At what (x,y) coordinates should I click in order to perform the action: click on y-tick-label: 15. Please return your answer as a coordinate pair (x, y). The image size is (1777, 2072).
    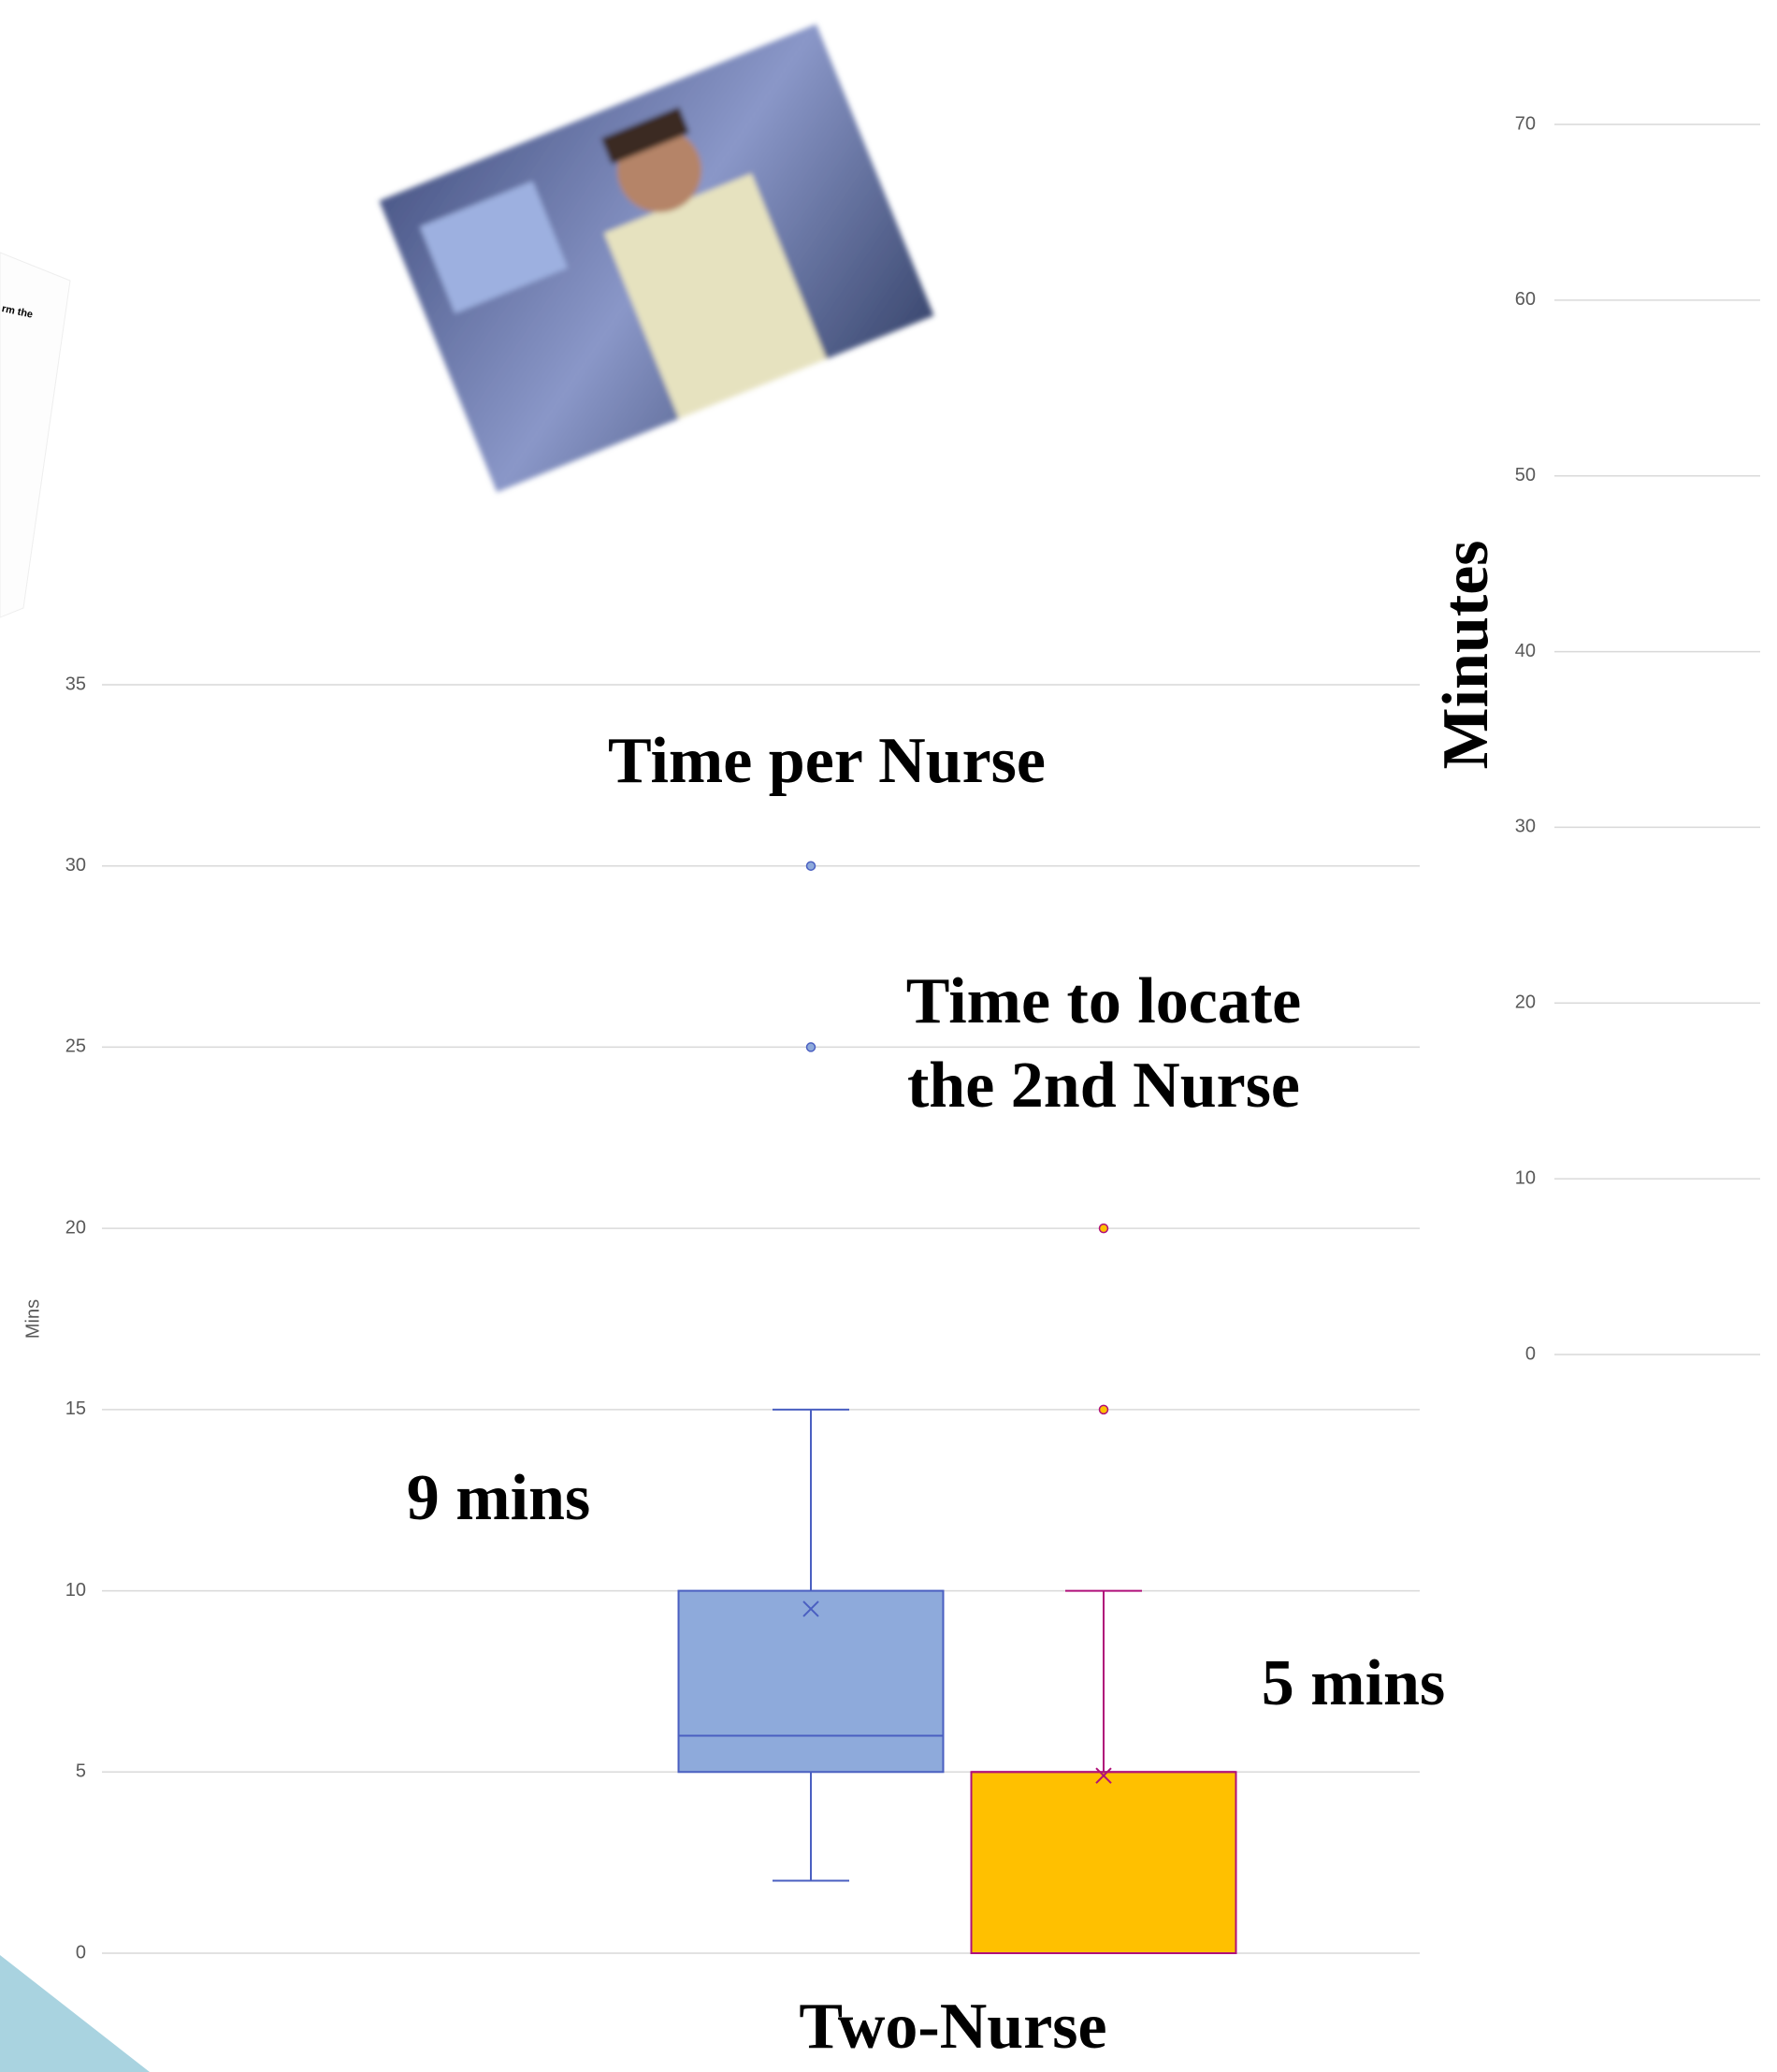
    Looking at the image, I should click on (75, 1408).